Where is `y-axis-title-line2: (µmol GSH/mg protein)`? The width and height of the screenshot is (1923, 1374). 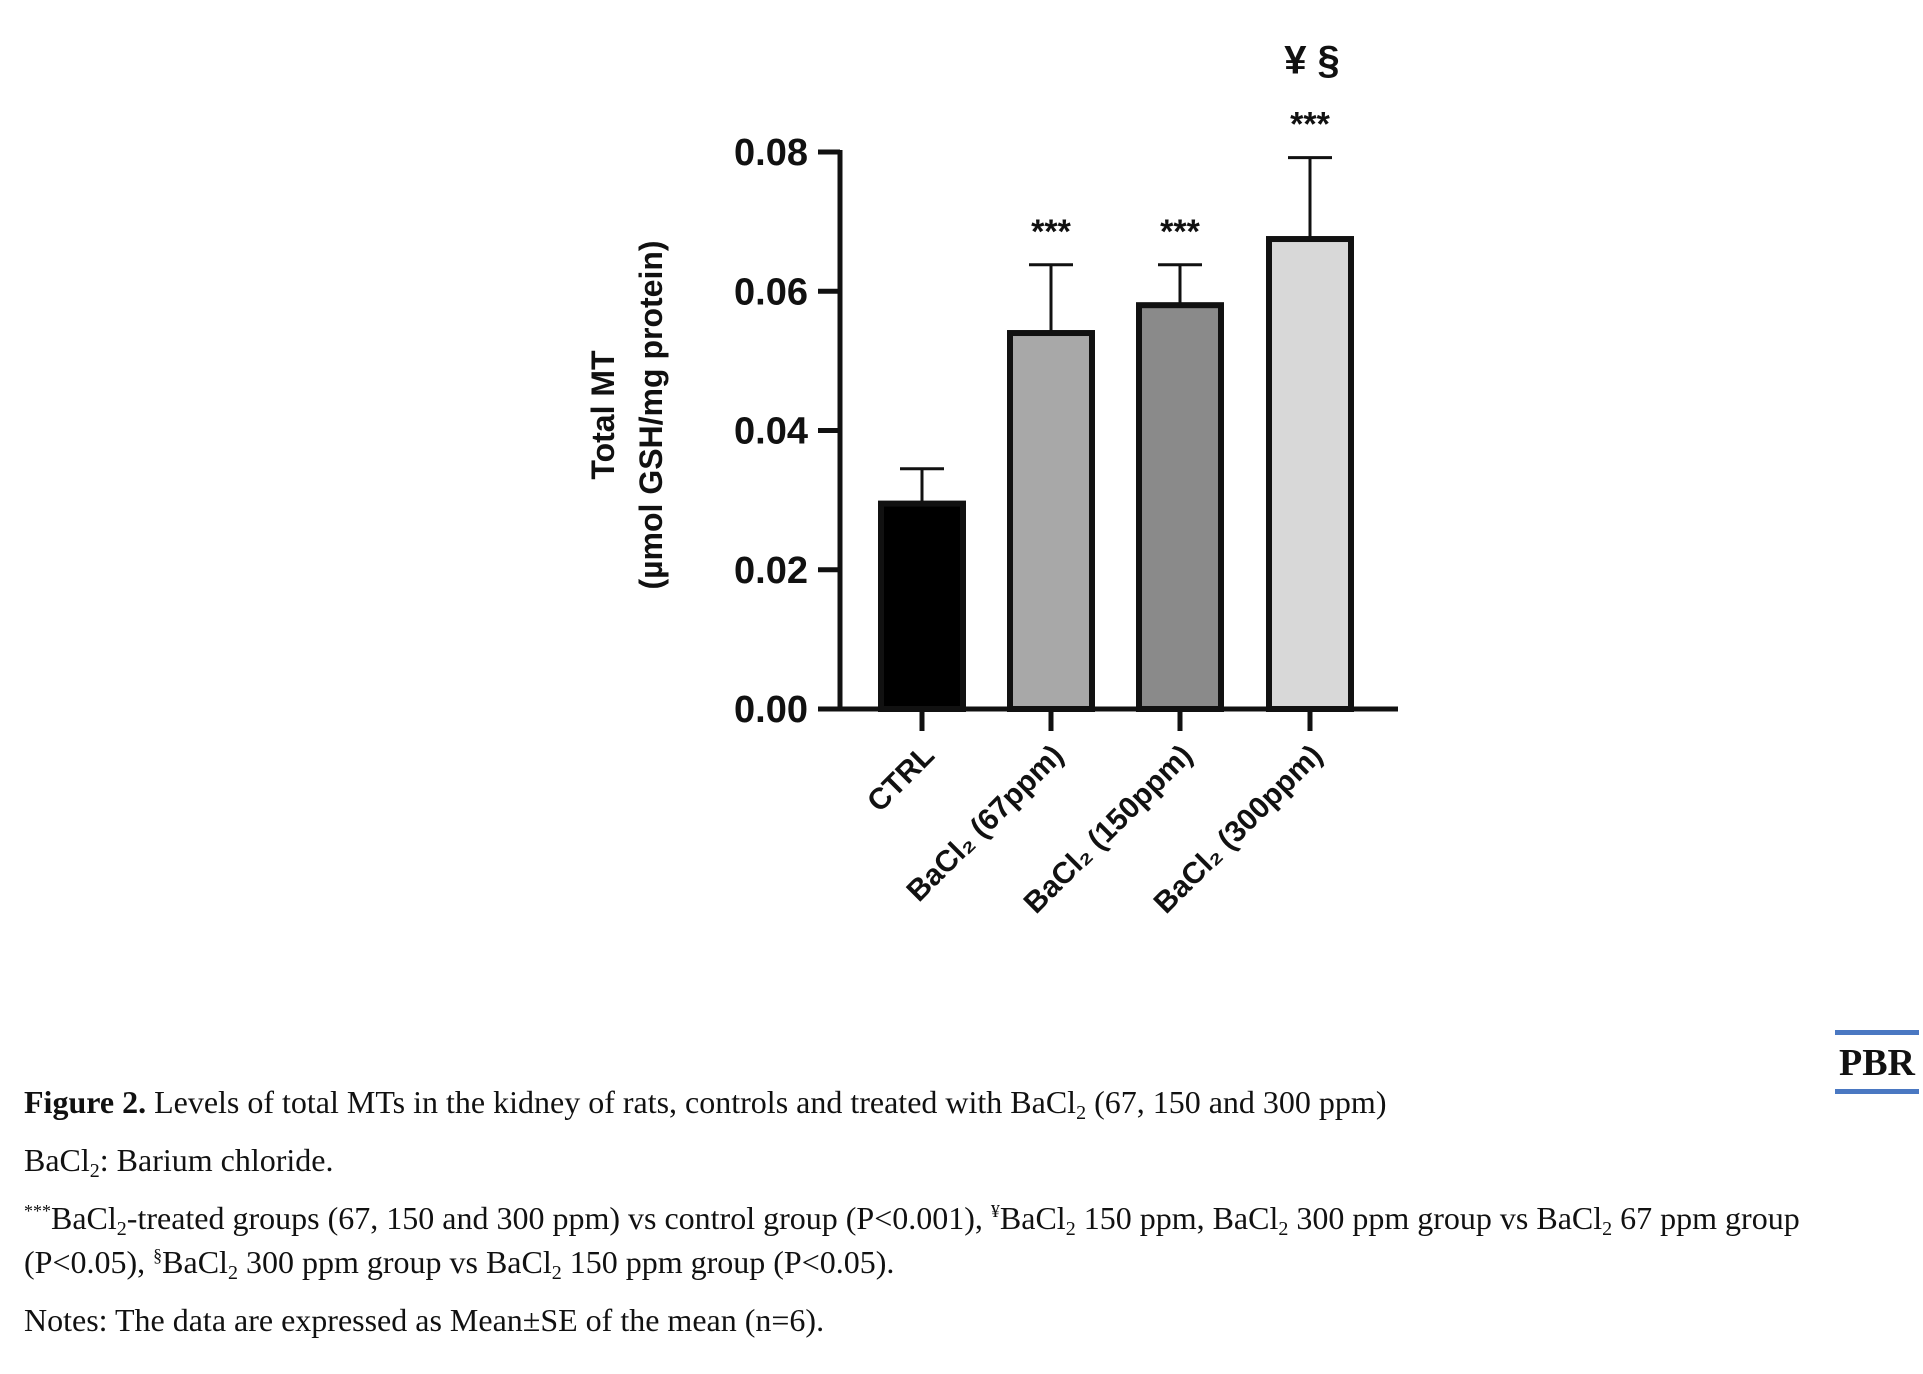
y-axis-title-line2: (µmol GSH/mg protein) is located at coordinates (651, 414).